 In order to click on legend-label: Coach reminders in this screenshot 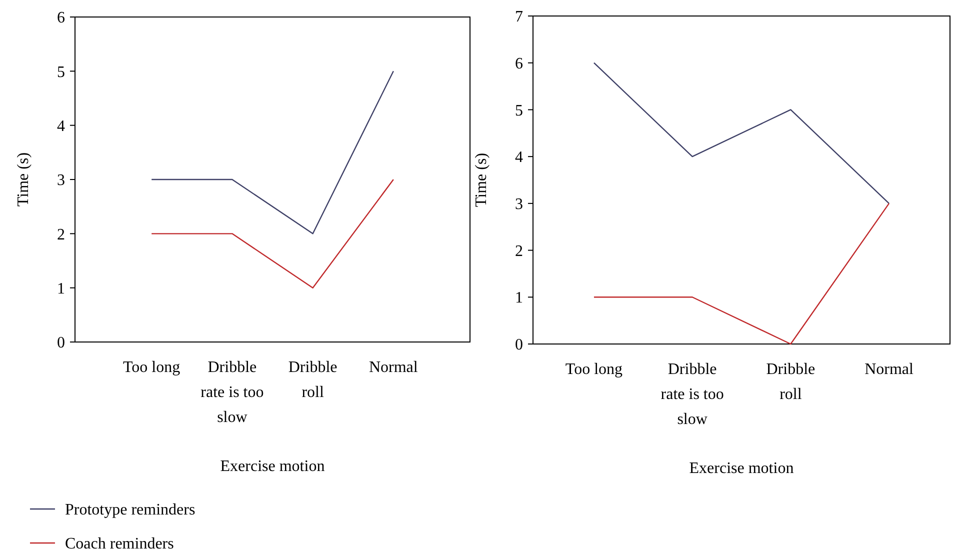, I will do `click(119, 544)`.